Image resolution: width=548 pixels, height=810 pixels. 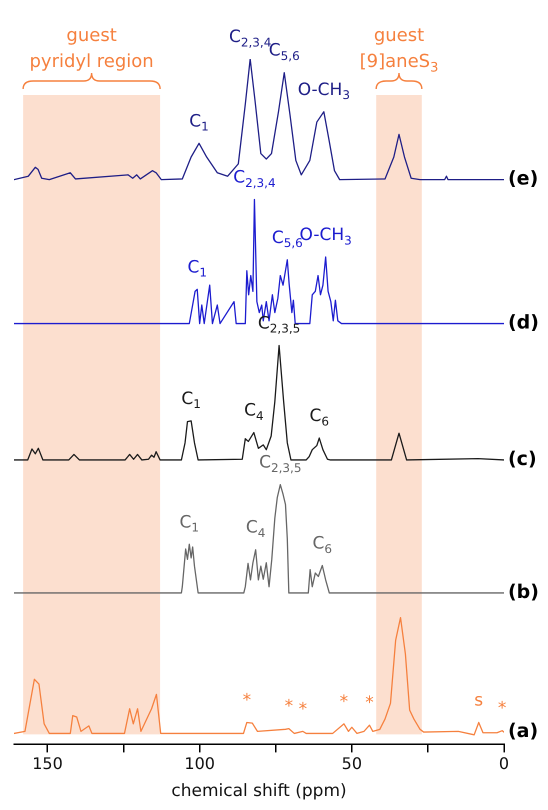 I want to click on x-tick-label: 100, so click(x=199, y=764).